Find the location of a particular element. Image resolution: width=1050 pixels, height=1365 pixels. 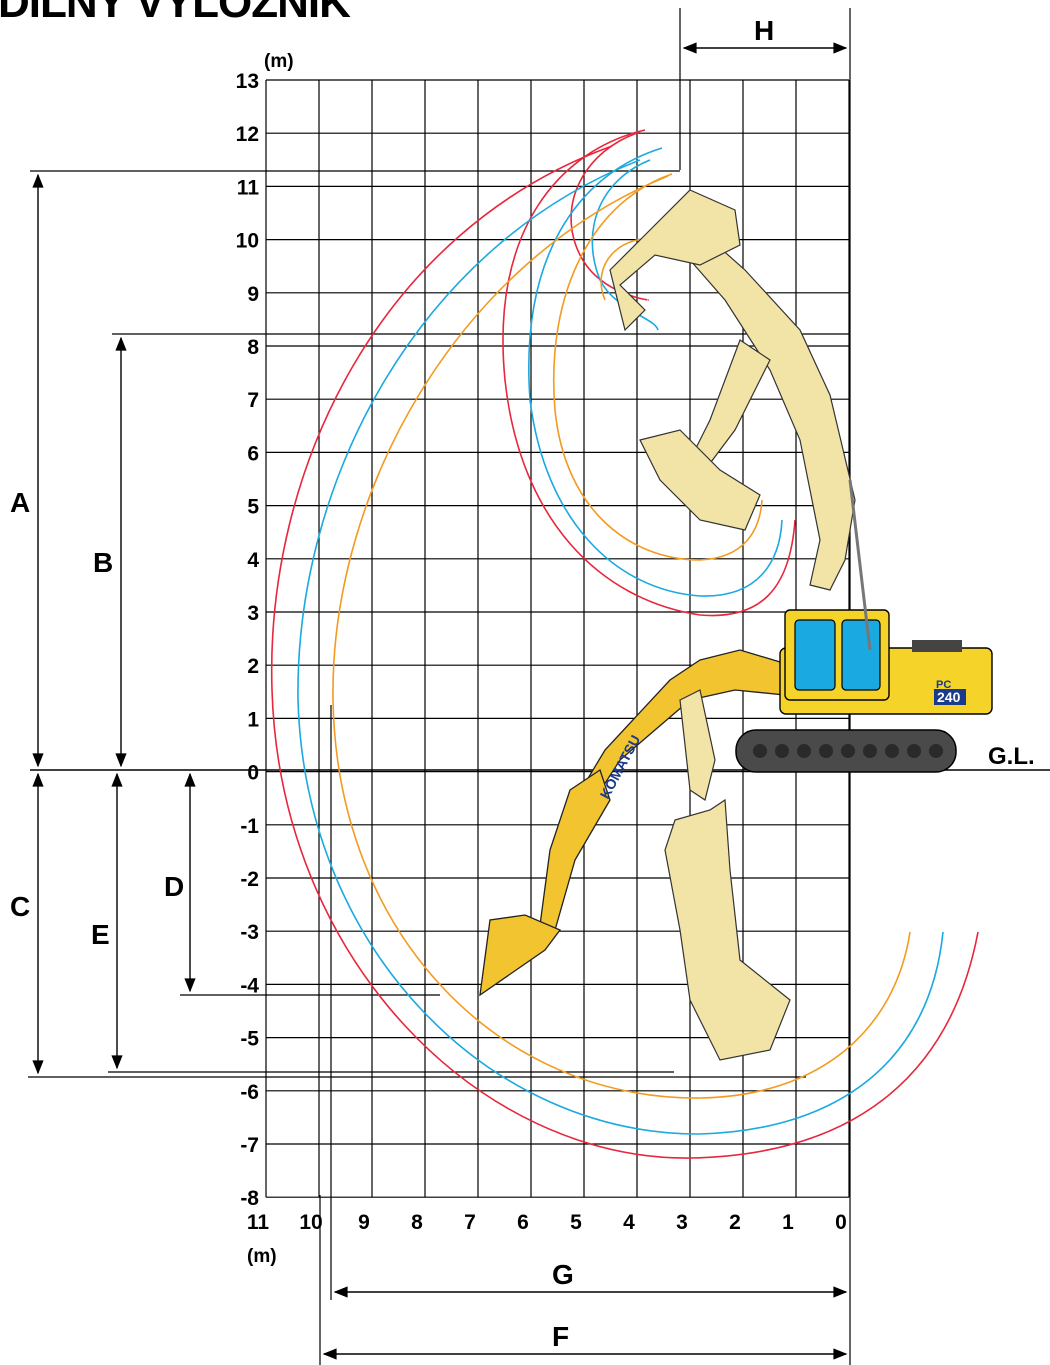

extended-arm-illustration: KOMATSU is located at coordinates (635, 823).